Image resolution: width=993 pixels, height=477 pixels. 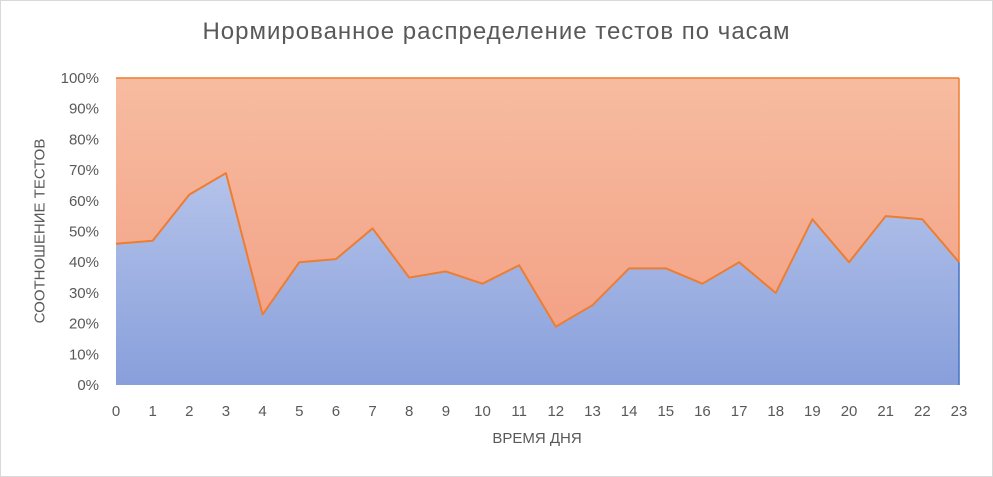 I want to click on x-tick-label: 18, so click(x=775, y=411).